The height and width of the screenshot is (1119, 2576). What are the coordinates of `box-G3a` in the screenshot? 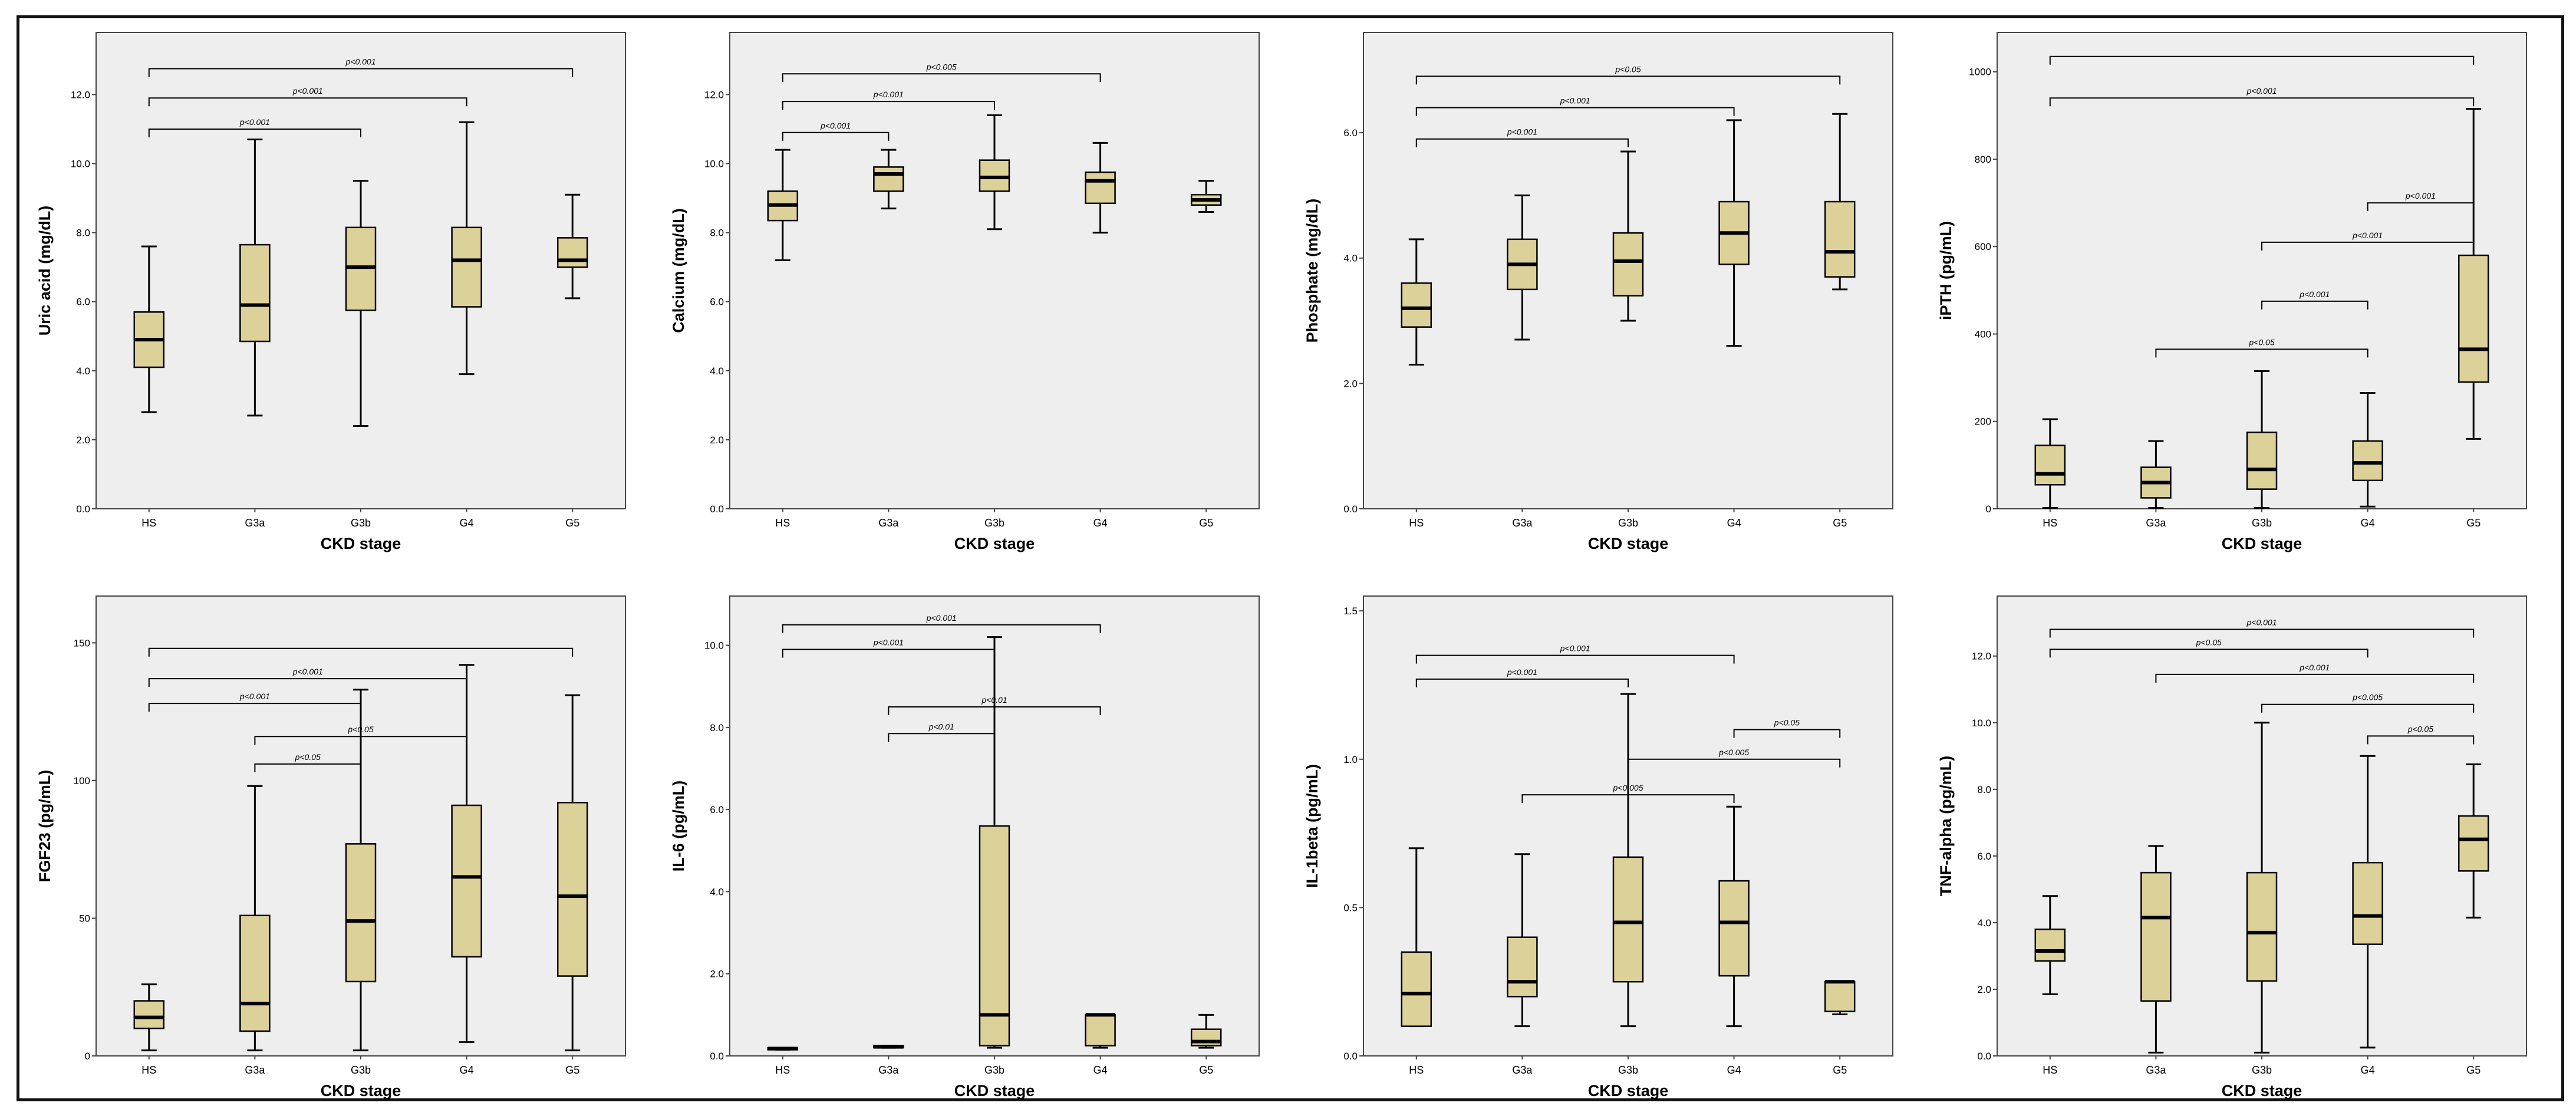 It's located at (1522, 267).